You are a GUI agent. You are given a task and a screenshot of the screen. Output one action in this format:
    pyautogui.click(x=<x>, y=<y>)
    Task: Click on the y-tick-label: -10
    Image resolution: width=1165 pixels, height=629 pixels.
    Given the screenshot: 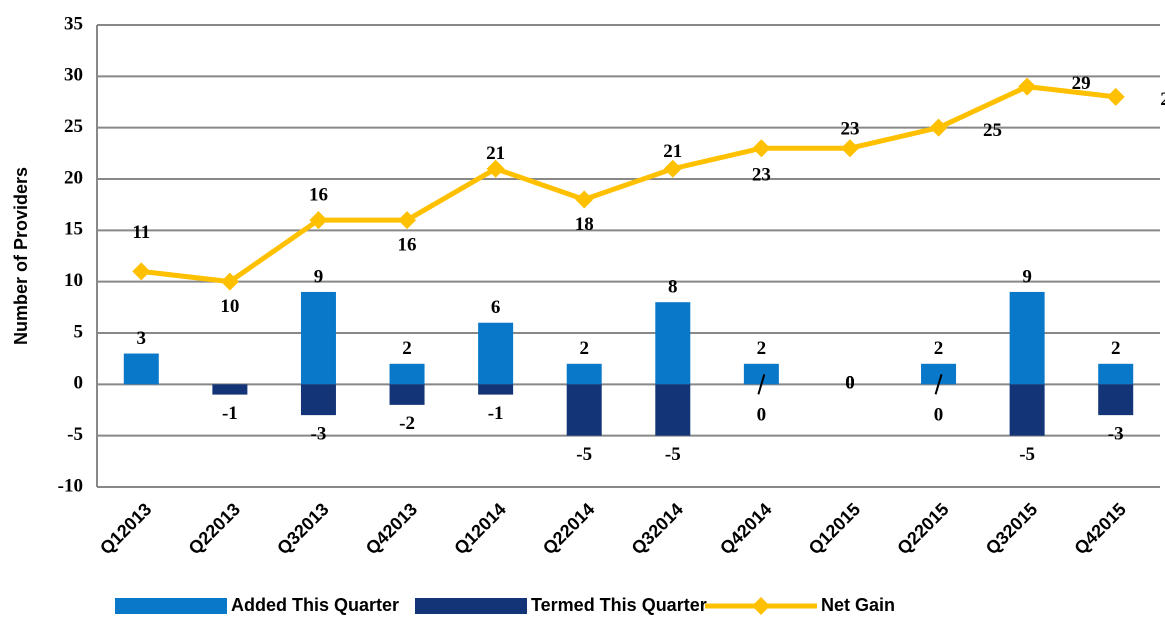 What is the action you would take?
    pyautogui.click(x=70, y=485)
    